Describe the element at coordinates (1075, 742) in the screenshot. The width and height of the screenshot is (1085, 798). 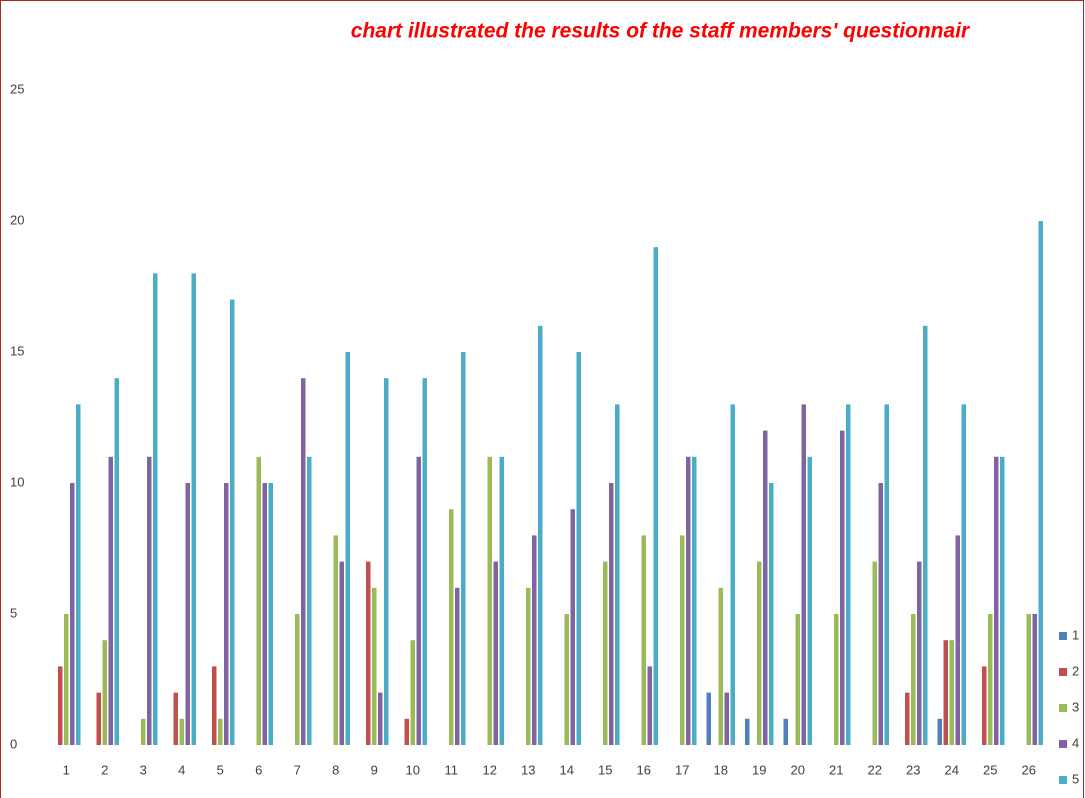
I see `legend-label: 4` at that location.